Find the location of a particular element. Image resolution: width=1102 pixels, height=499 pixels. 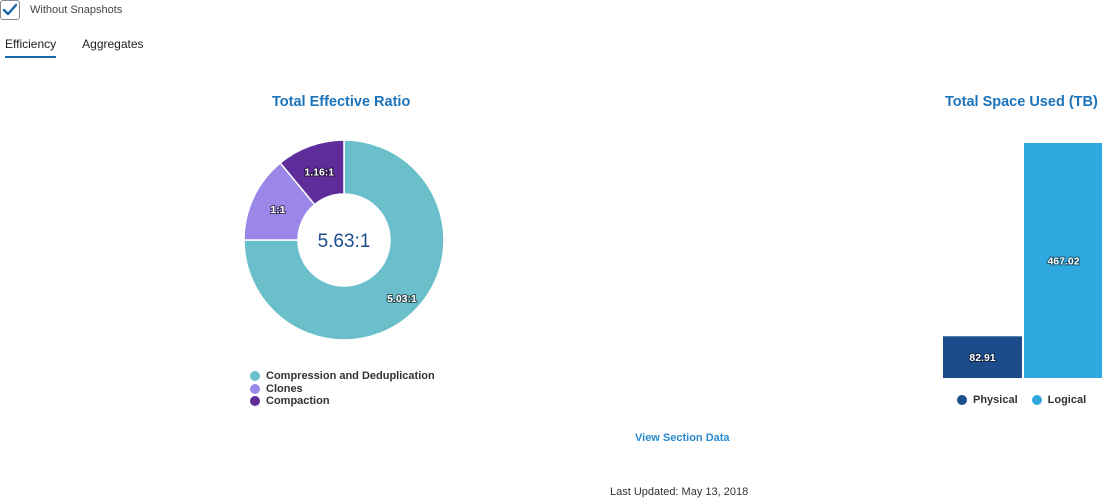

slice-label: 1:1 is located at coordinates (277, 210).